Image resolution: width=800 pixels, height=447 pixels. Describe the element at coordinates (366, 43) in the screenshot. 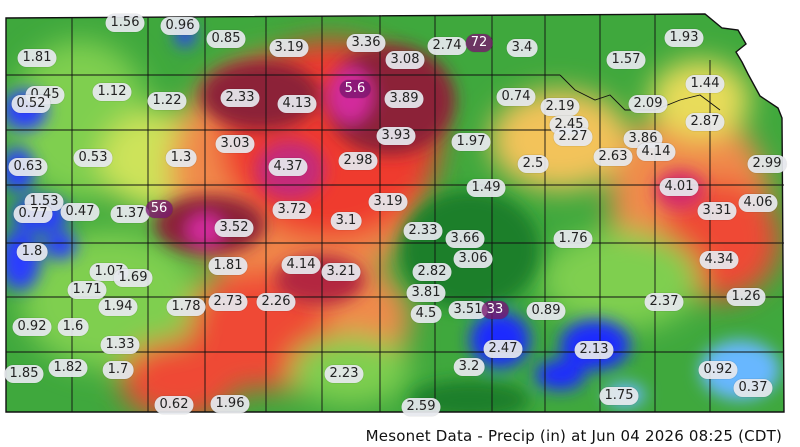

I see `station-value: 3.36` at that location.